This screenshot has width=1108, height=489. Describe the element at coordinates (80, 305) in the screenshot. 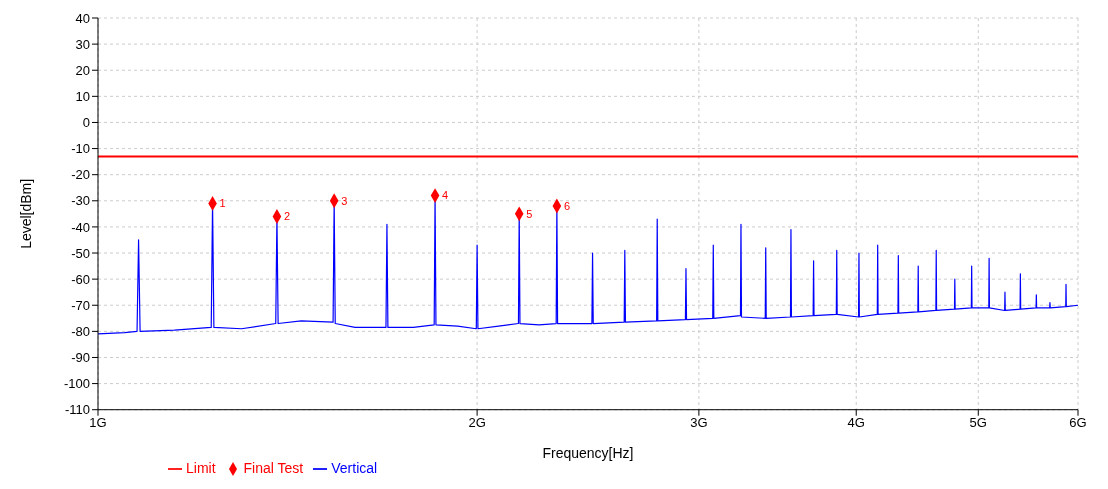

I see `y-tick-label: -70` at that location.